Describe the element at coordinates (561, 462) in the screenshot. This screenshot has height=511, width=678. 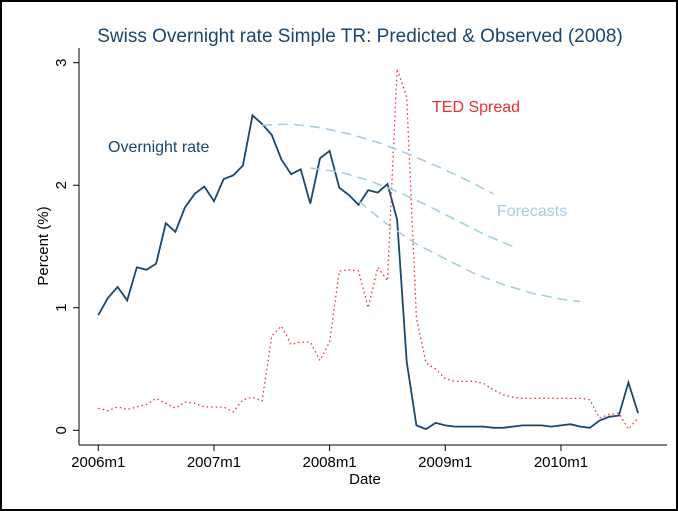
I see `x-tick-label: 2010m1` at that location.